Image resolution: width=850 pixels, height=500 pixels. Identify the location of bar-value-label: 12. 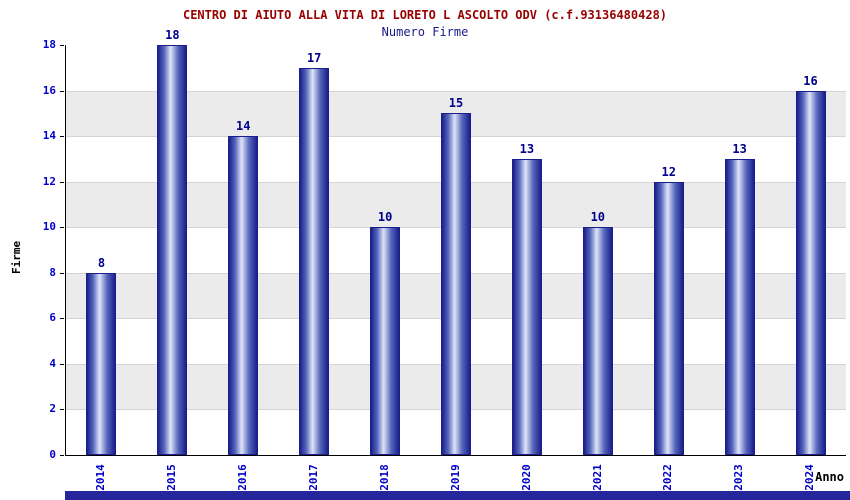
(668, 171).